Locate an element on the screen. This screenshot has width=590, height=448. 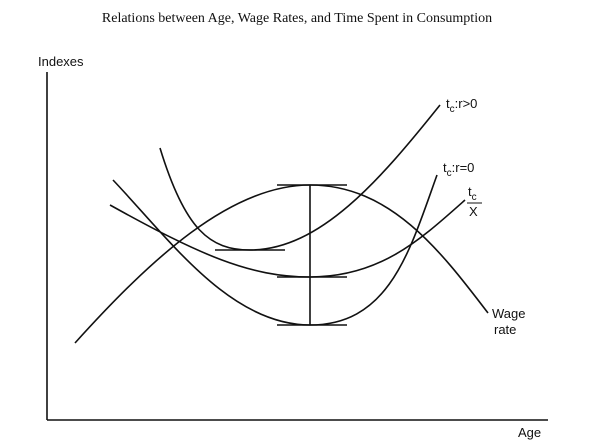
curve-label: tc:r>0 is located at coordinates (461, 105).